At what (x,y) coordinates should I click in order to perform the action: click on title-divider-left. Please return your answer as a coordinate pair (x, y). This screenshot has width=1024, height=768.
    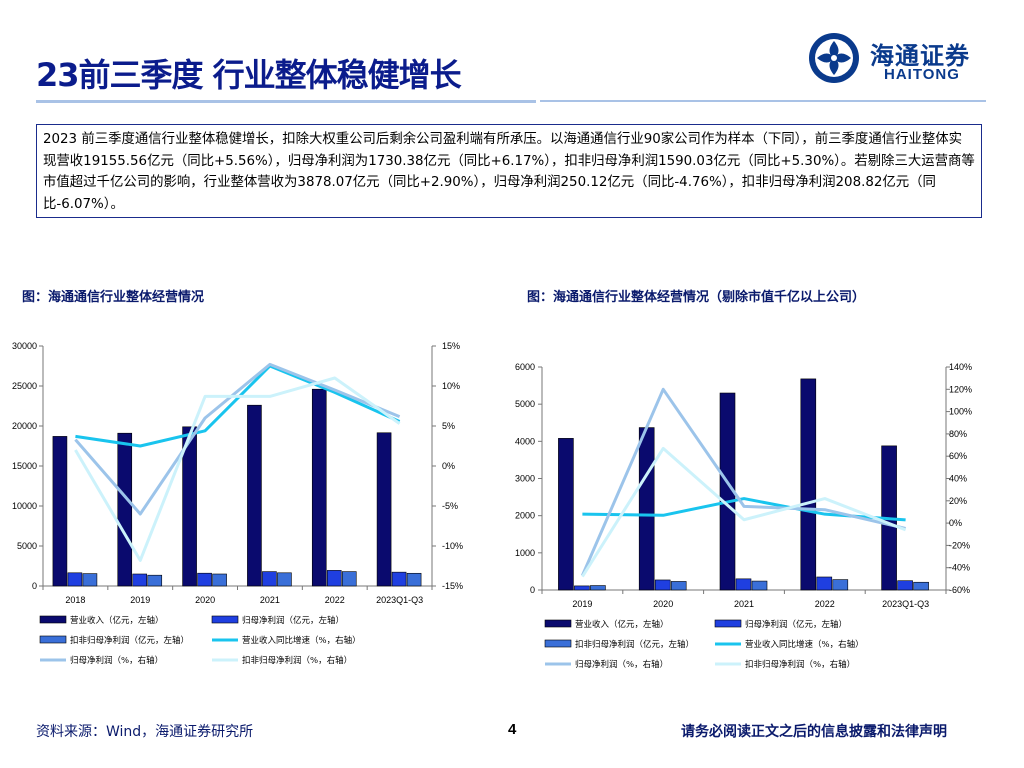
    Looking at the image, I should click on (286, 101).